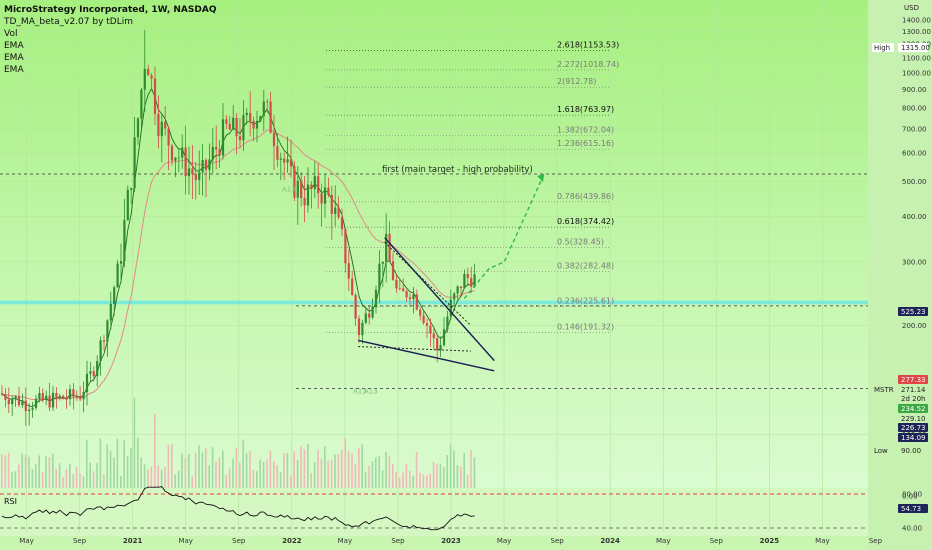 Image resolution: width=932 pixels, height=550 pixels. What do you see at coordinates (434, 508) in the screenshot?
I see `rsi-pane` at bounding box center [434, 508].